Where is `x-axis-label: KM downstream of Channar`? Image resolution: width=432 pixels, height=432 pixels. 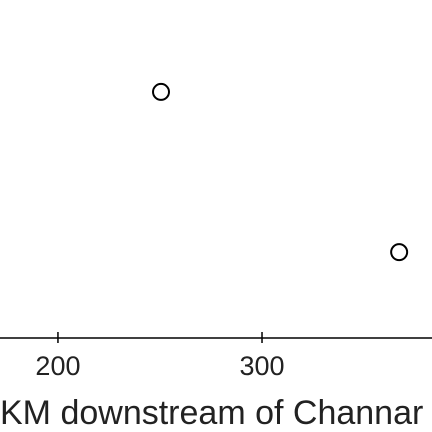 x-axis-label: KM downstream of Channar is located at coordinates (211, 413).